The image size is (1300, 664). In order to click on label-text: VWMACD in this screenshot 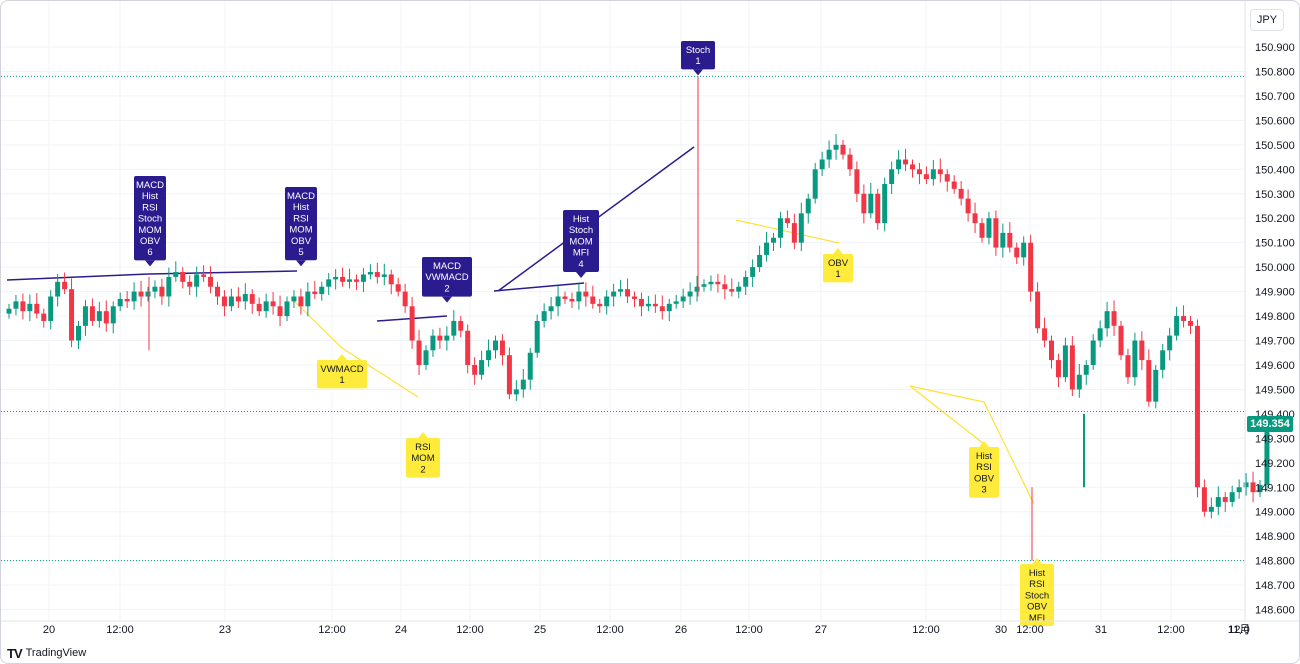, I will do `click(446, 277)`.